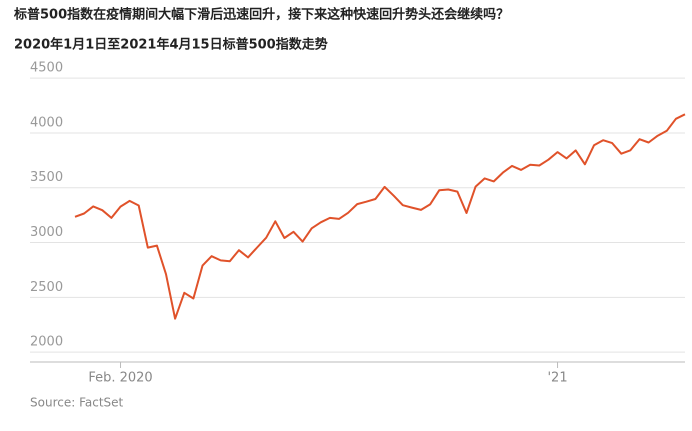 The width and height of the screenshot is (692, 431). Describe the element at coordinates (171, 45) in the screenshot. I see `chart-subtitle: 2020年1月1日至2021年4月15日标普500指数走势` at that location.